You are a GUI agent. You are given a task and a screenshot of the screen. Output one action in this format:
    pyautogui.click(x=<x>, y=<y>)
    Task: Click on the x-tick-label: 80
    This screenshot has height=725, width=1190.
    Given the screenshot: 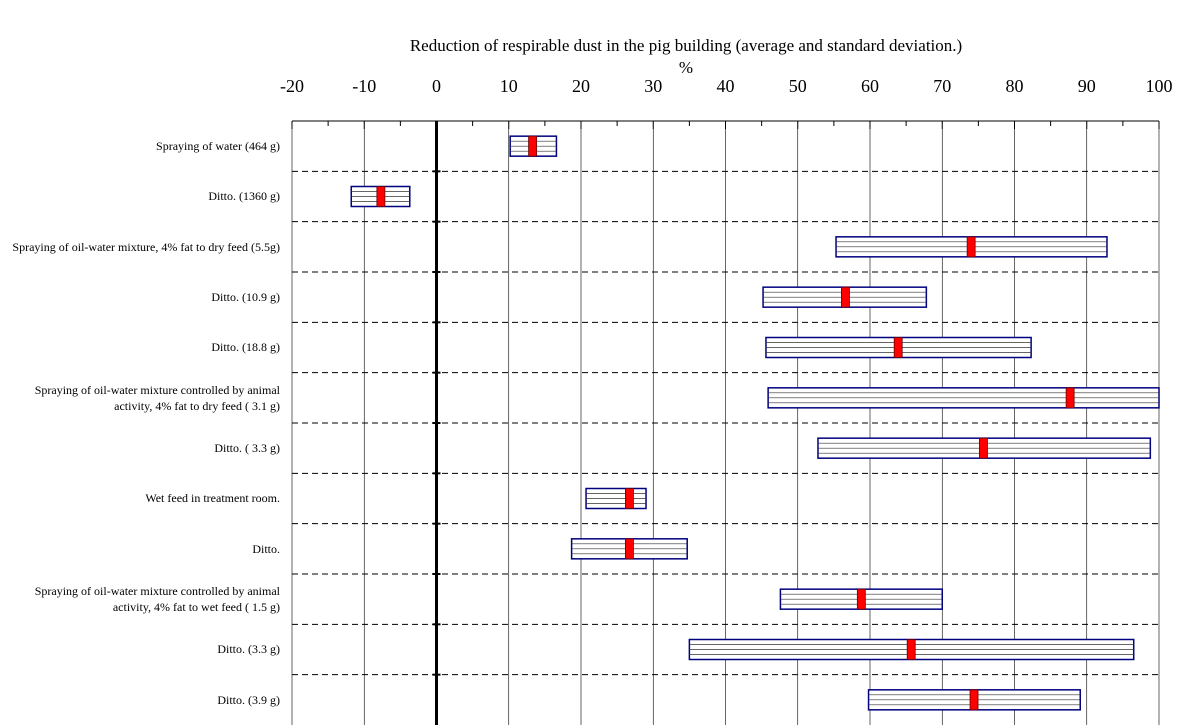 What is the action you would take?
    pyautogui.click(x=1015, y=86)
    